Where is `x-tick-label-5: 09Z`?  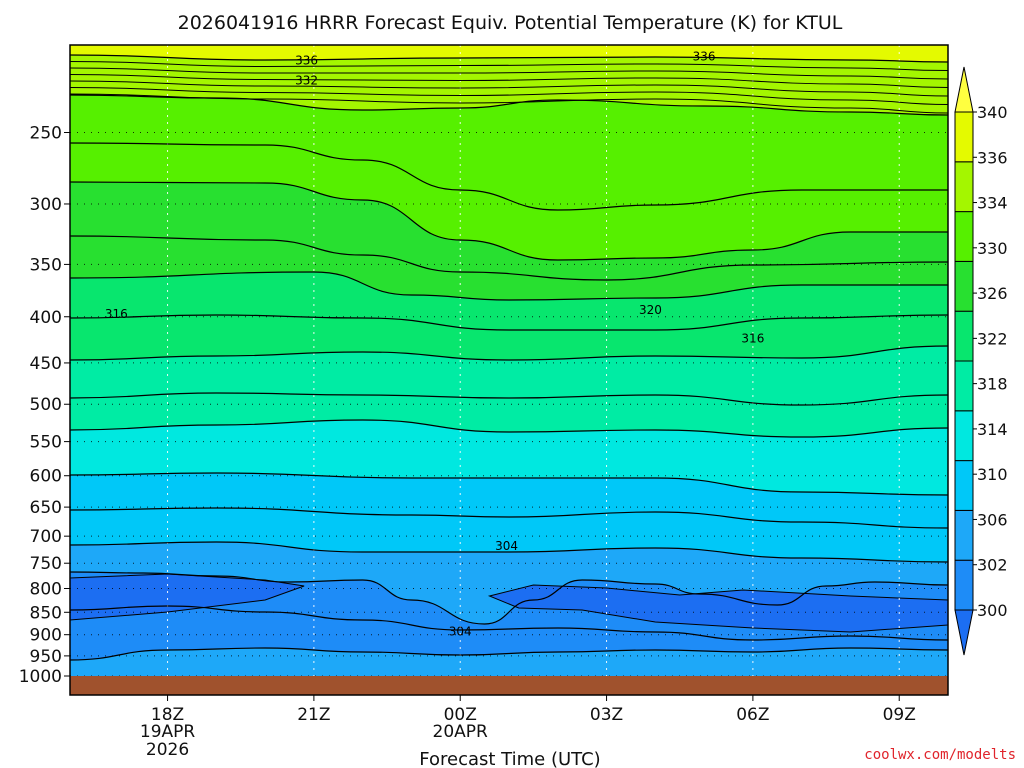
x-tick-label-5: 09Z is located at coordinates (899, 715).